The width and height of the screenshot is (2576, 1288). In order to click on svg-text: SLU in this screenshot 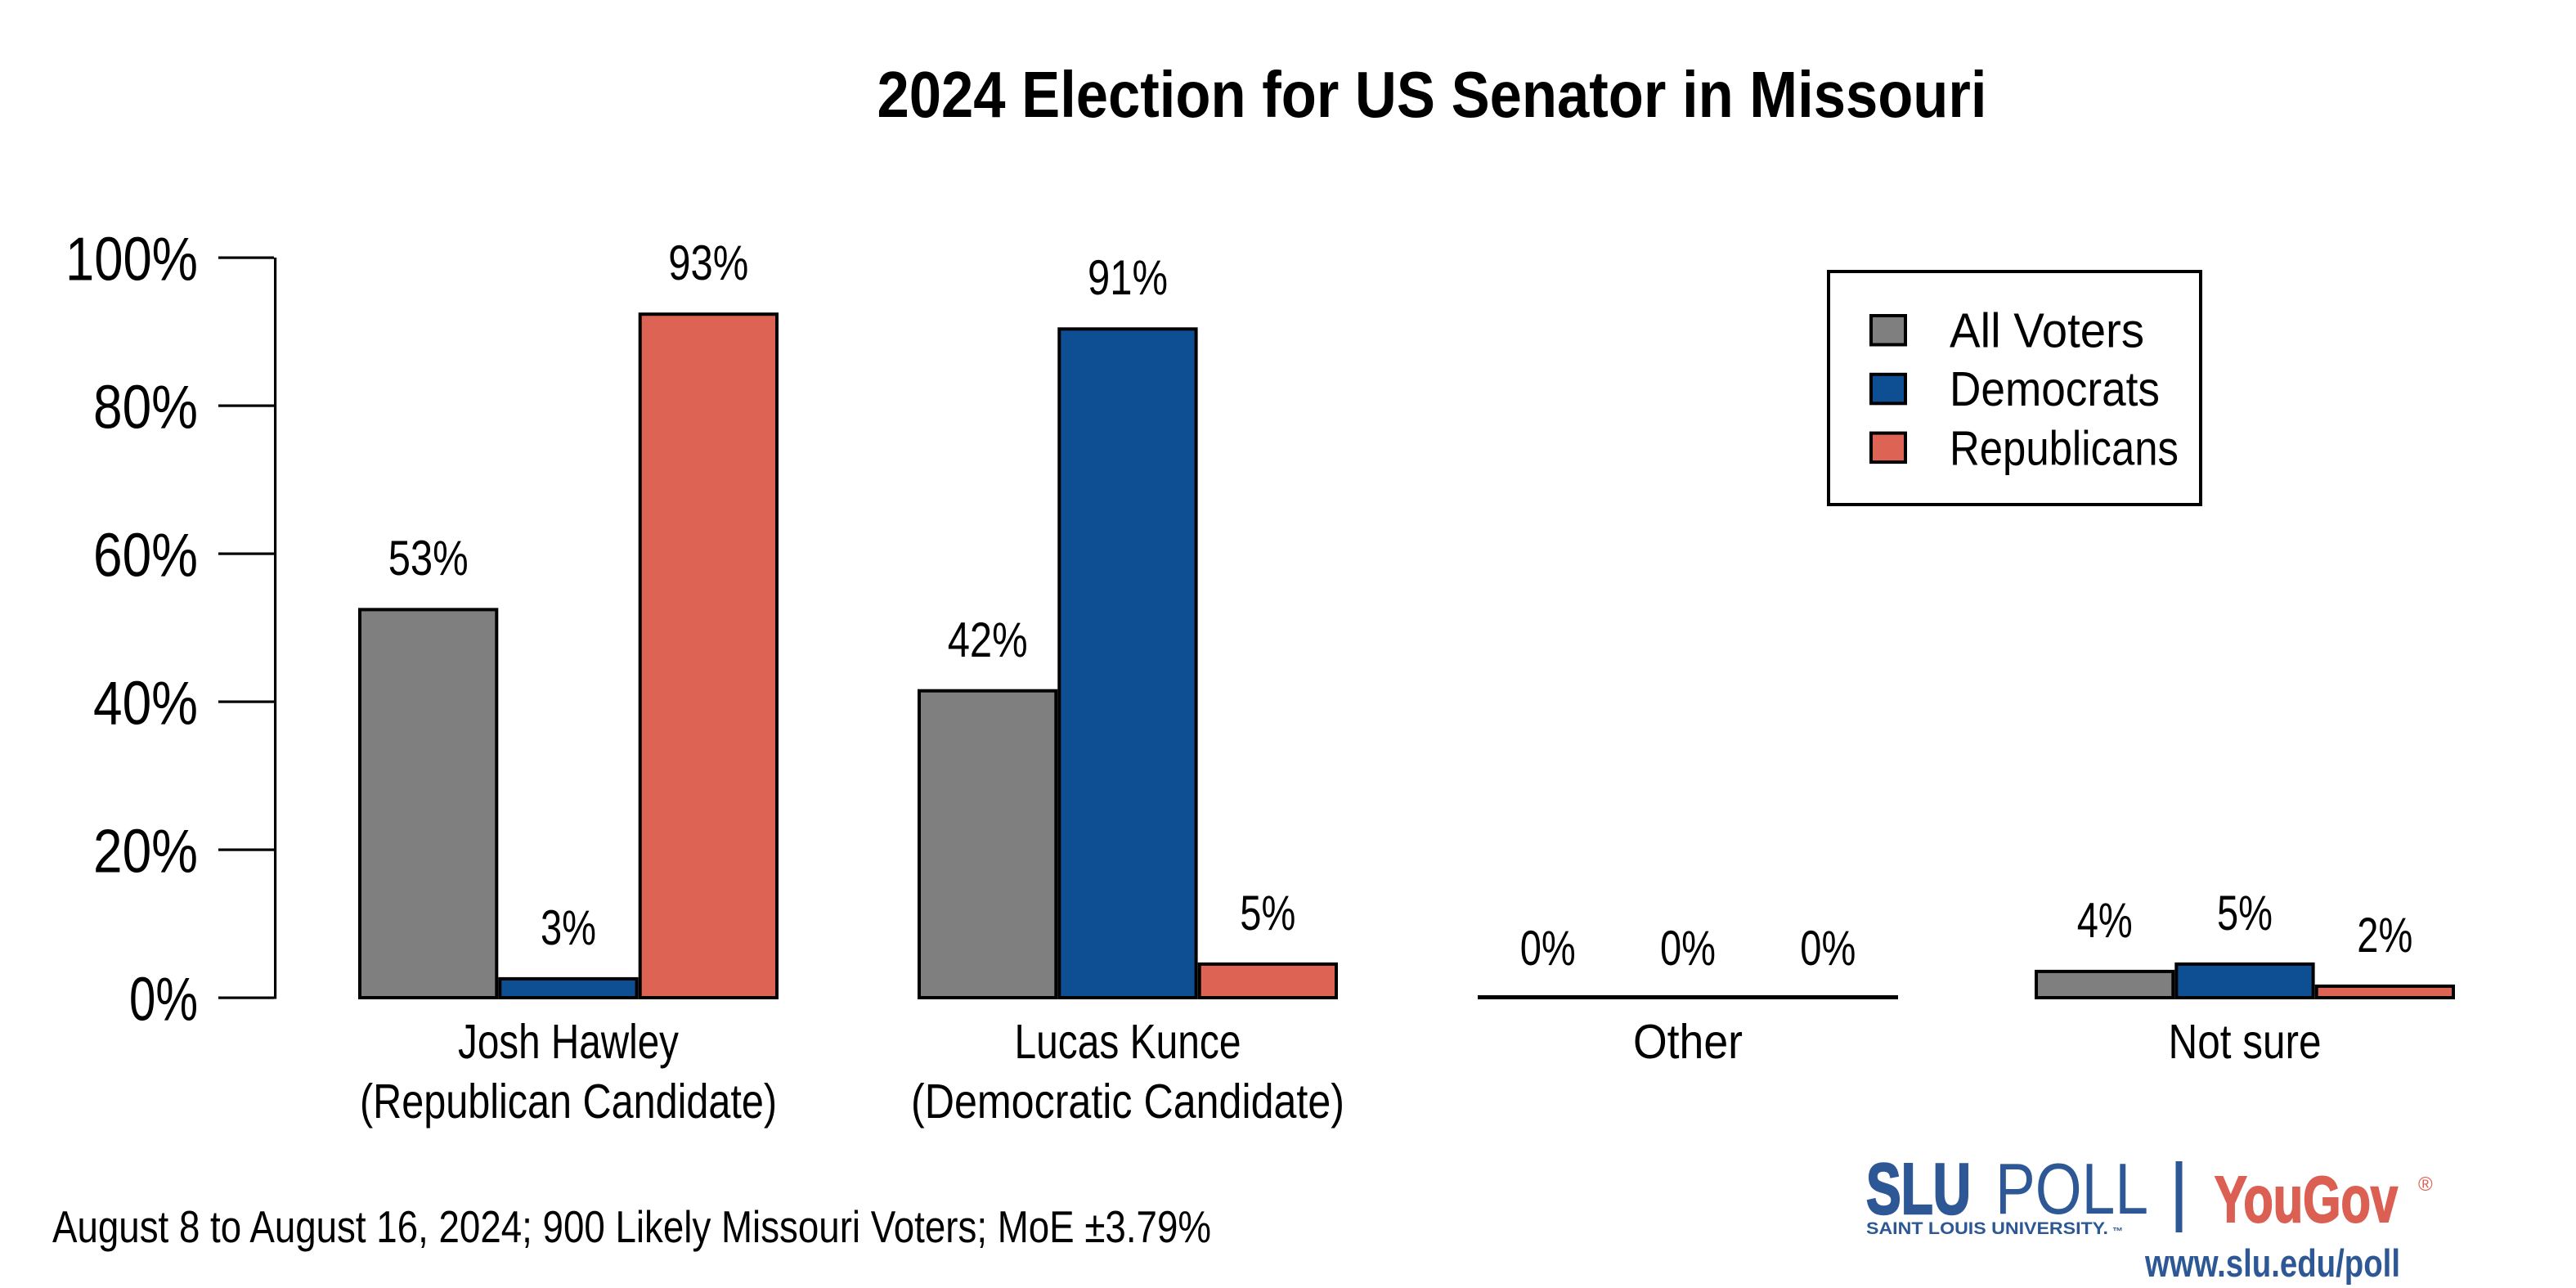, I will do `click(1919, 1188)`.